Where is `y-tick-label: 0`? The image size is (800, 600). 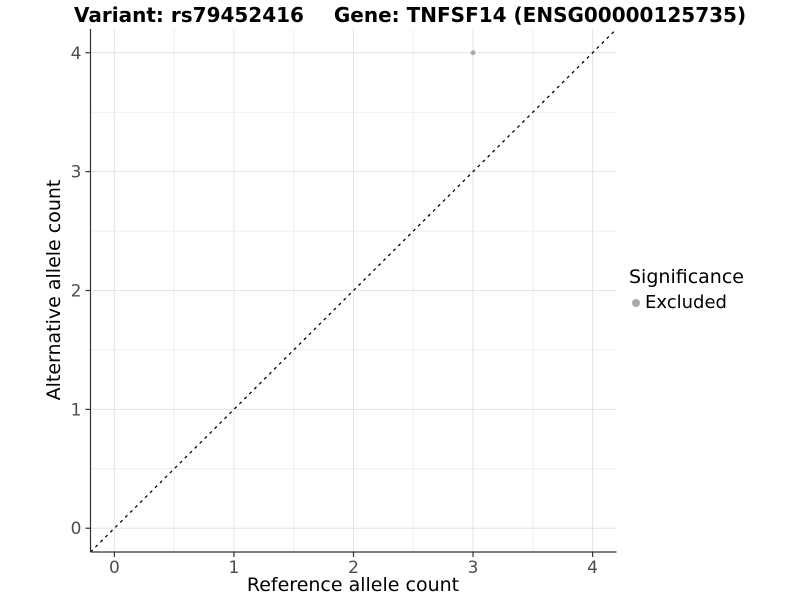 y-tick-label: 0 is located at coordinates (76, 529).